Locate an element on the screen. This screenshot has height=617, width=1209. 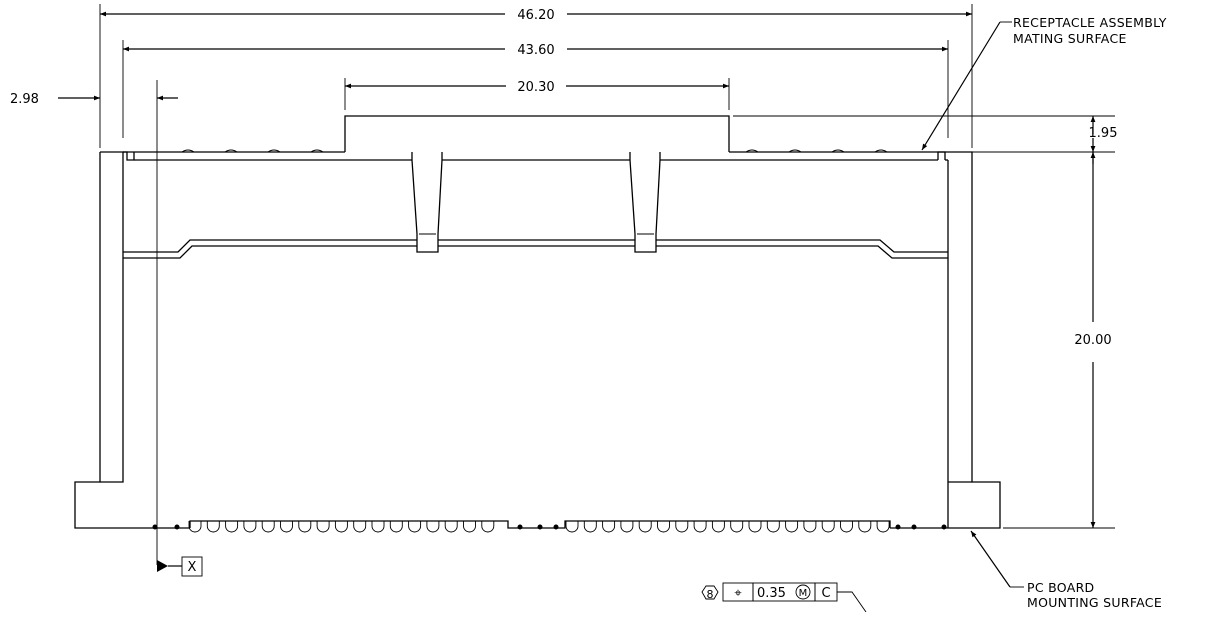
dim-height: 20.00 is located at coordinates (1059, 340).